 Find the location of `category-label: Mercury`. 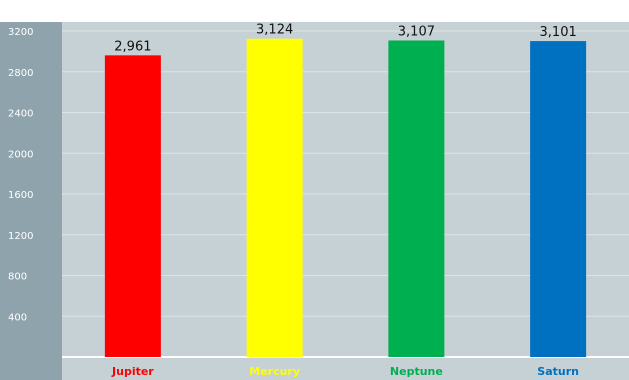

category-label: Mercury is located at coordinates (274, 371).